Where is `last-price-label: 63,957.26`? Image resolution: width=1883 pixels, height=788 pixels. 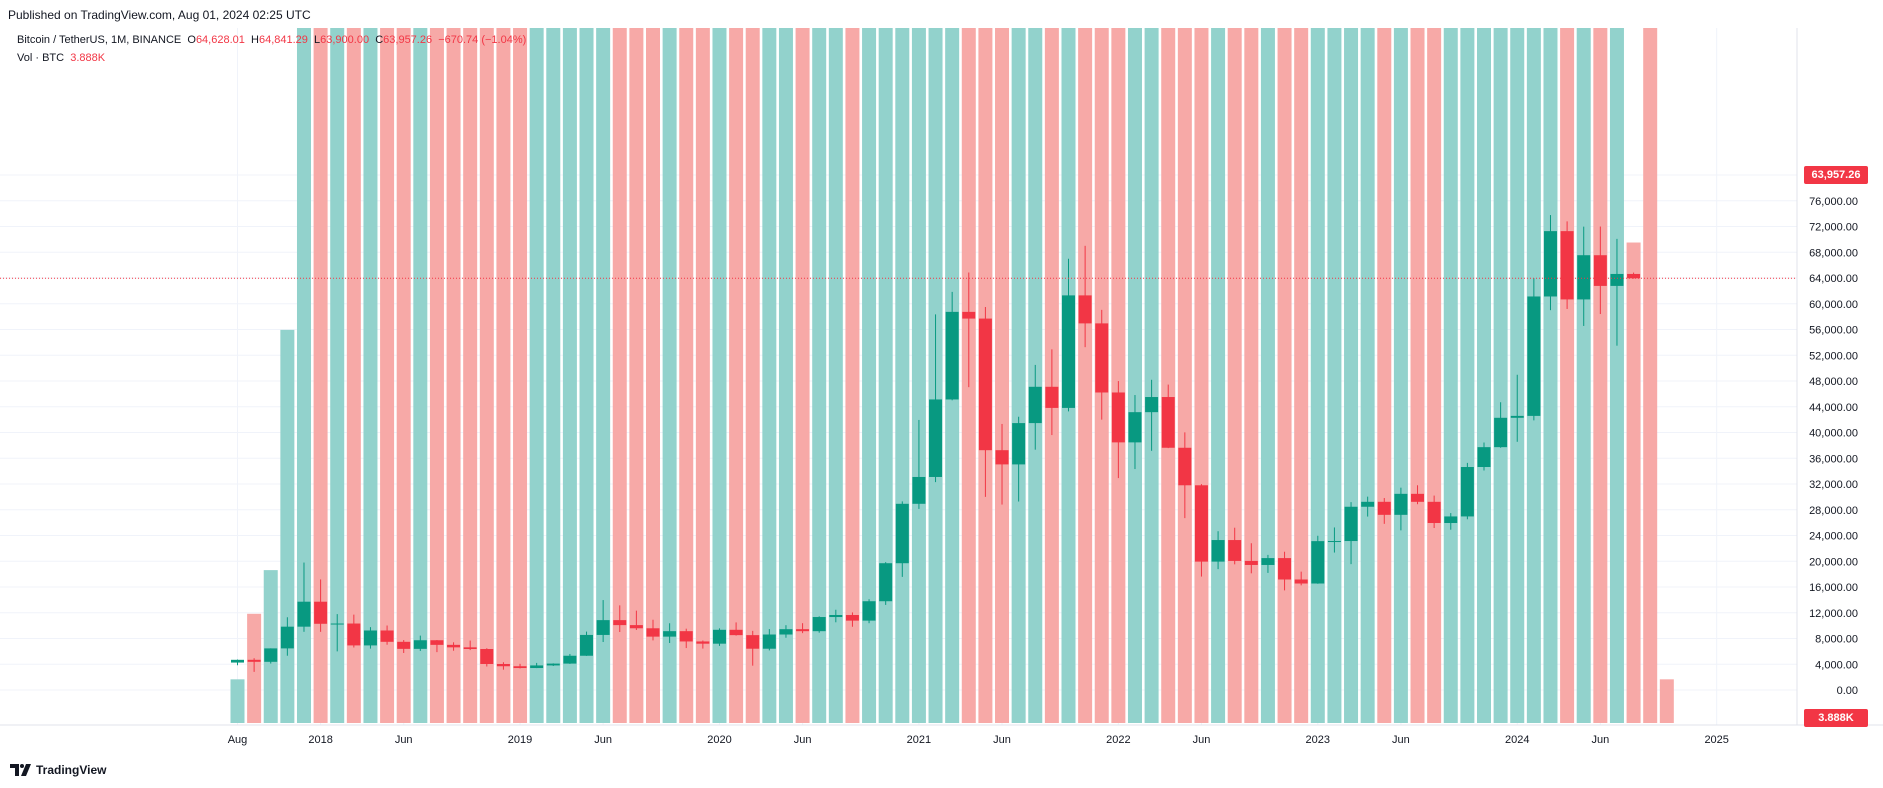 last-price-label: 63,957.26 is located at coordinates (1836, 175).